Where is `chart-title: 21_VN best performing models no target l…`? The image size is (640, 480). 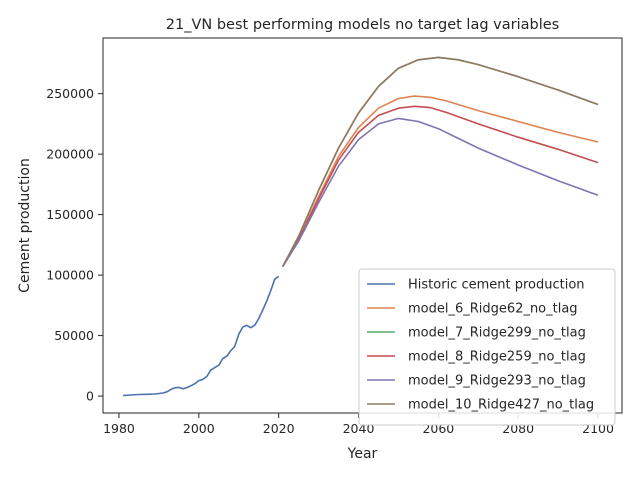 chart-title: 21_VN best performing models no target l… is located at coordinates (362, 25).